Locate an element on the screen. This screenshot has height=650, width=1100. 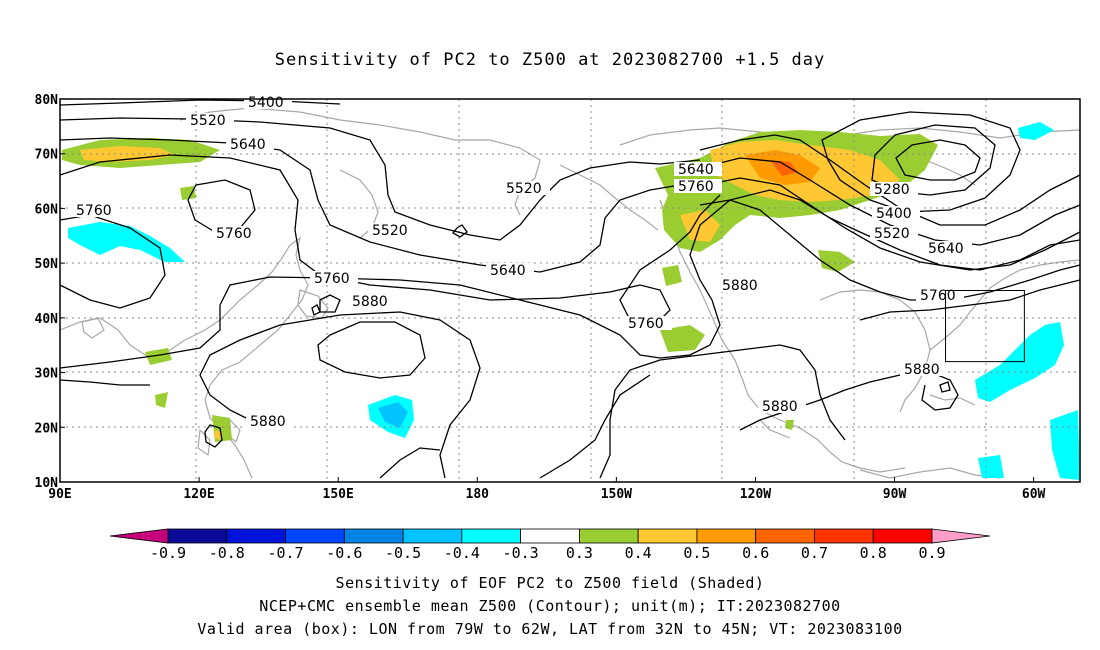
lat-tick-label: 60N is located at coordinates (47, 209).